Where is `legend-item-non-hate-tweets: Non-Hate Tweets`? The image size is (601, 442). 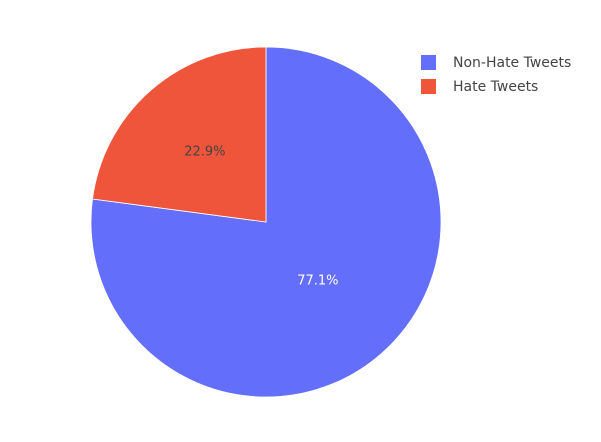
legend-item-non-hate-tweets: Non-Hate Tweets is located at coordinates (496, 63).